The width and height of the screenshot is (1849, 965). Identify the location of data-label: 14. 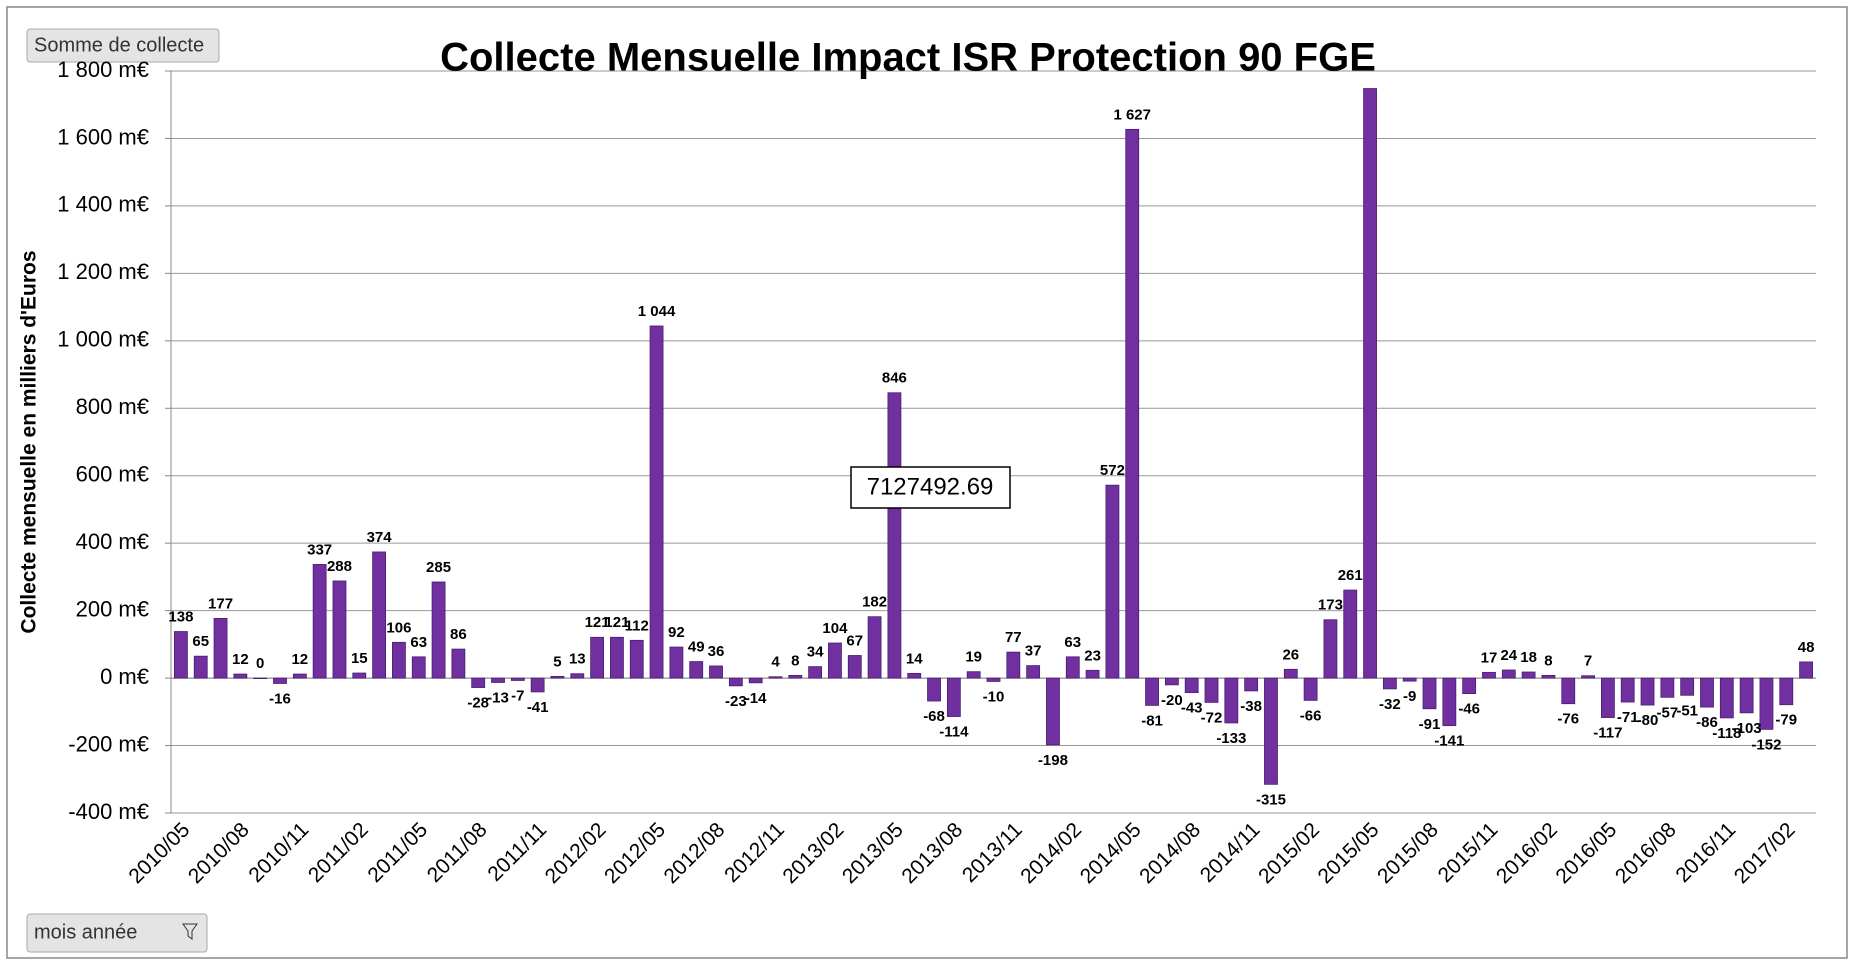
(914, 658).